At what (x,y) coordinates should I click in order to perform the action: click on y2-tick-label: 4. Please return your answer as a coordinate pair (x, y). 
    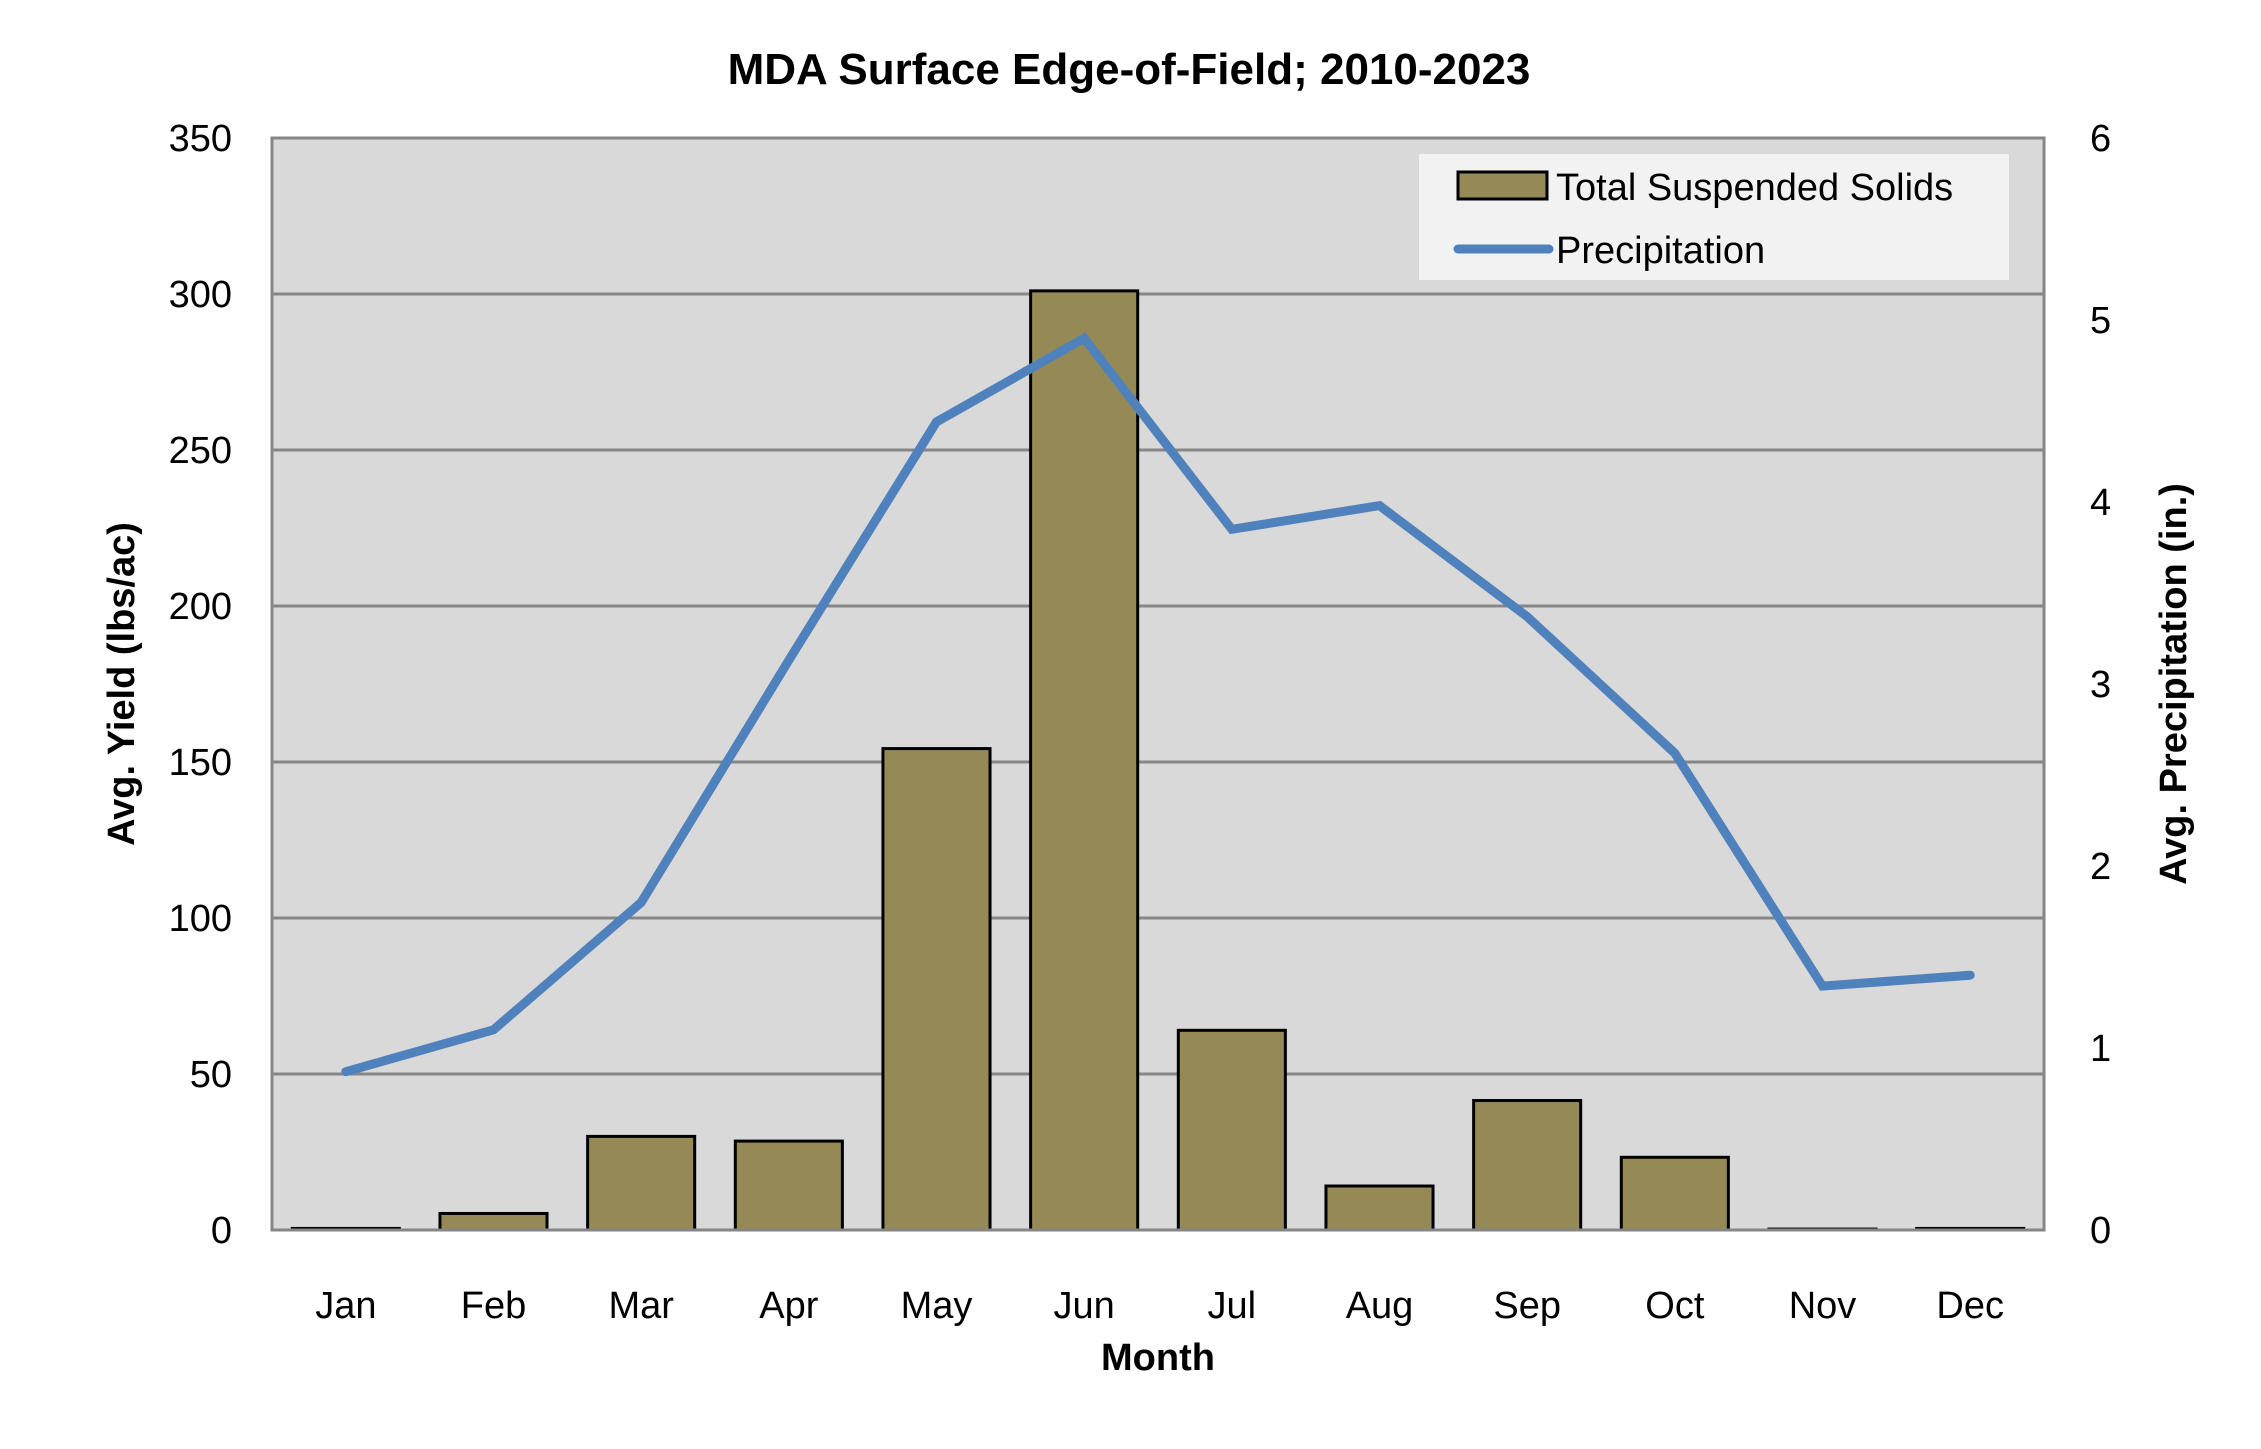
    Looking at the image, I should click on (2100, 503).